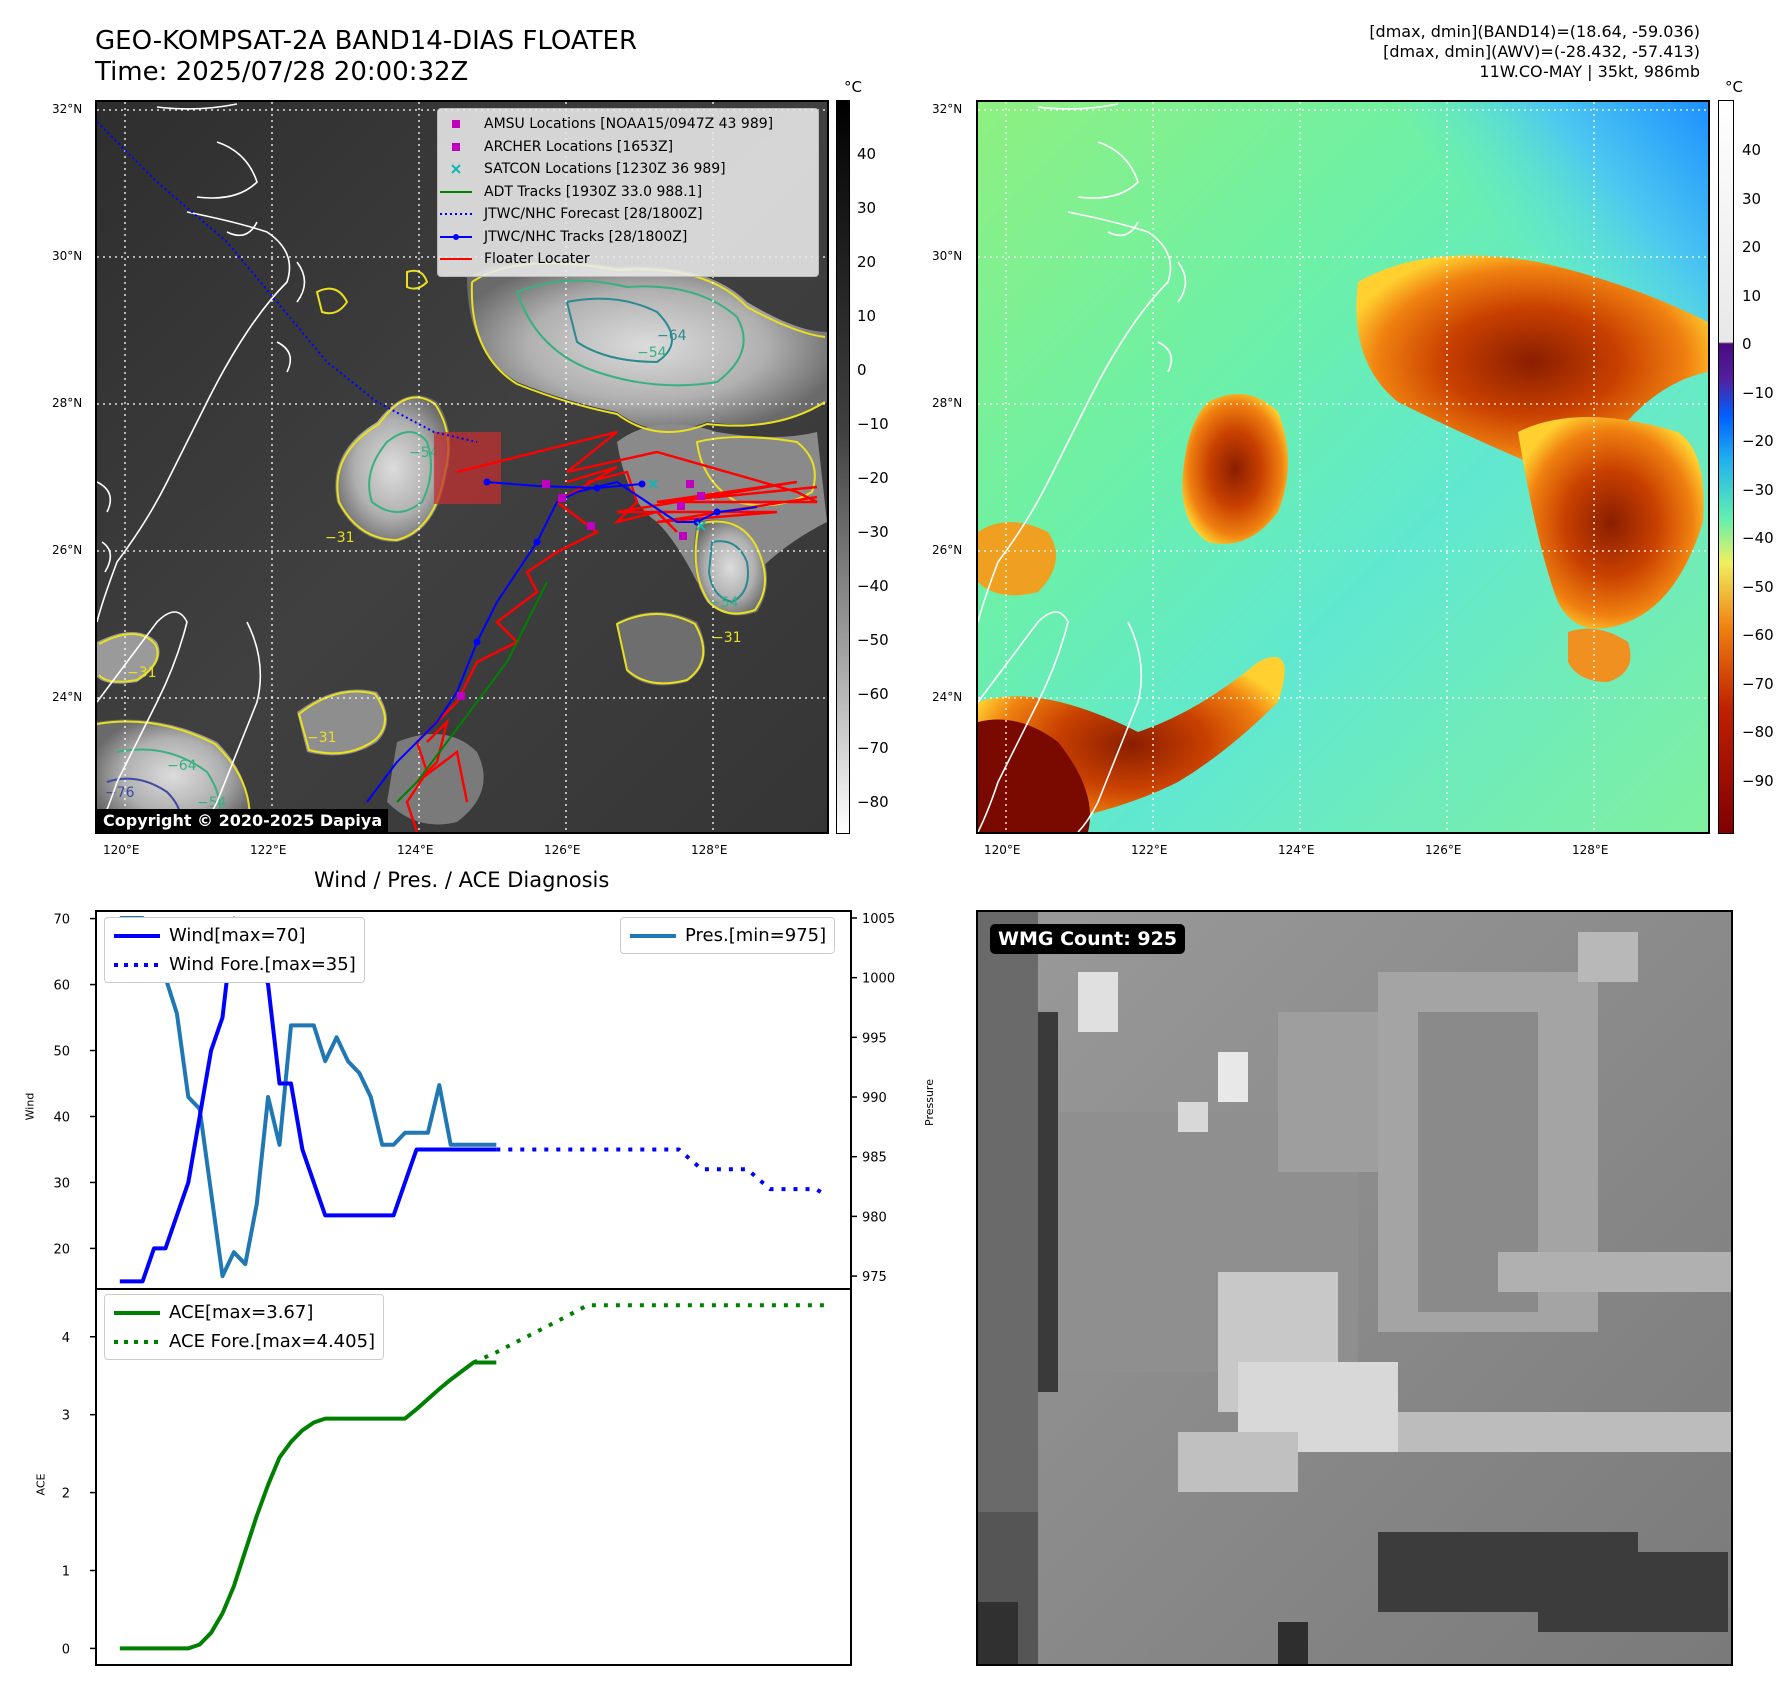  I want to click on legend-label: Wind Fore.[max=35], so click(262, 964).